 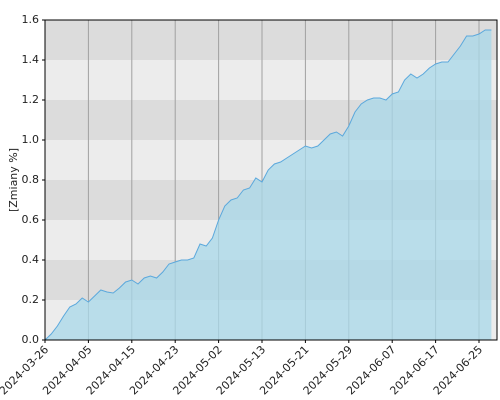 I want to click on y-tick-label: 0.4, so click(x=31, y=259).